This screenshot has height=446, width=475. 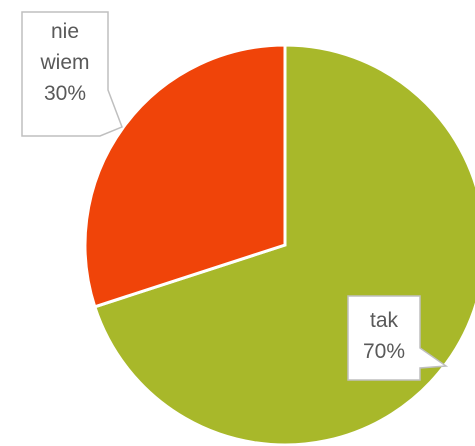 What do you see at coordinates (383, 320) in the screenshot?
I see `category-label: tak` at bounding box center [383, 320].